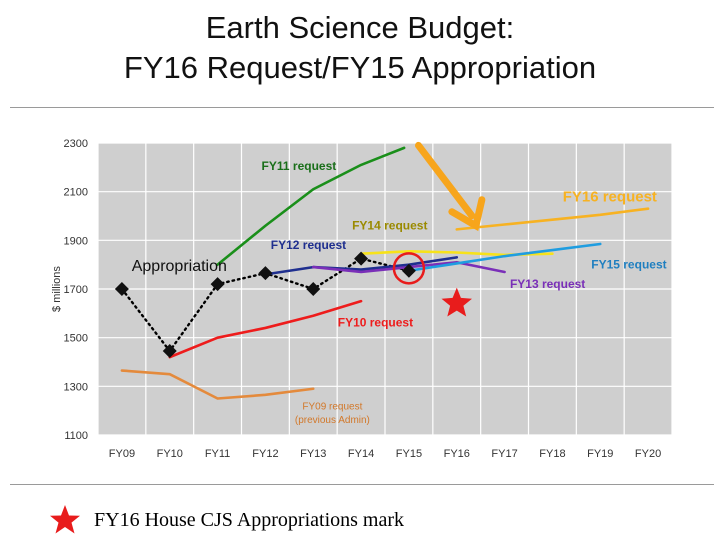  I want to click on x-tick-label: FY10, so click(170, 454).